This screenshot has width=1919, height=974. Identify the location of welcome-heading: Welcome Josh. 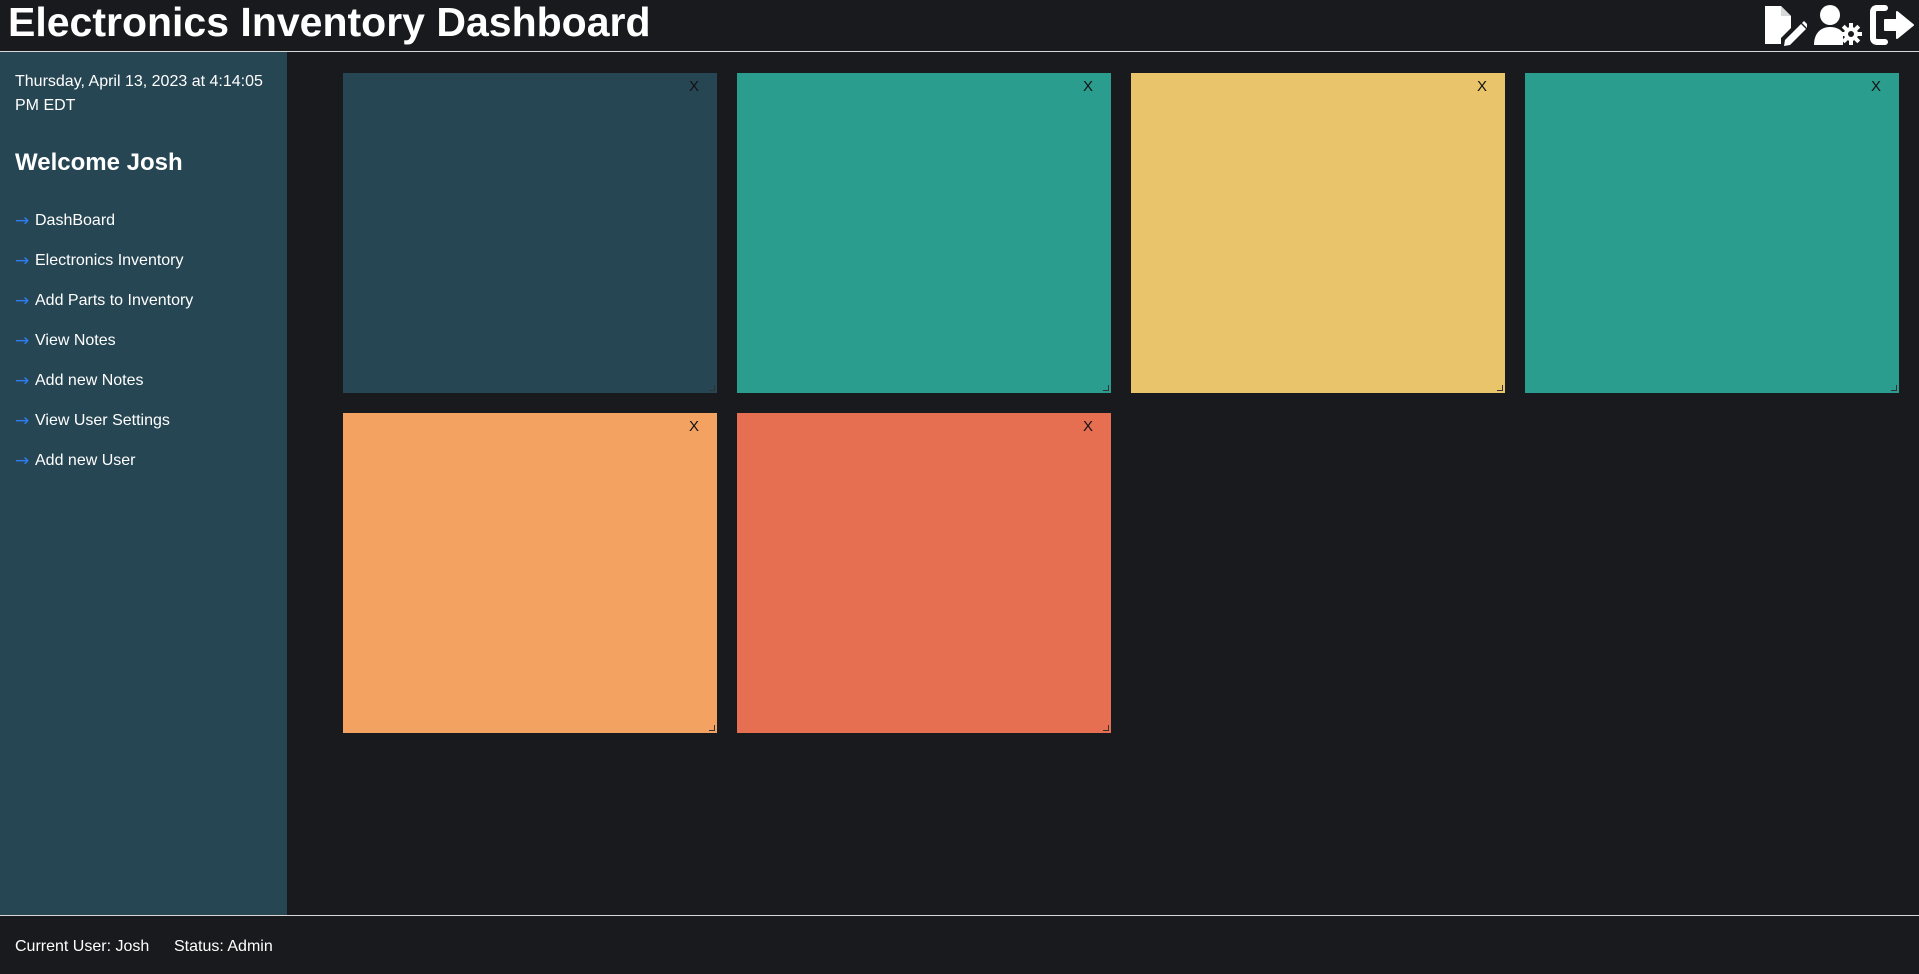
(99, 162).